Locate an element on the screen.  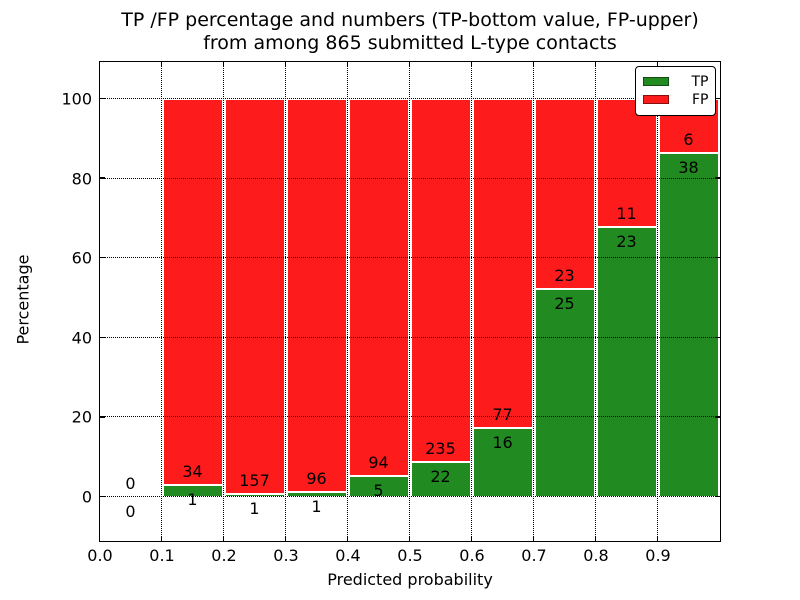
x-axis-label: Predicted probability is located at coordinates (410, 579).